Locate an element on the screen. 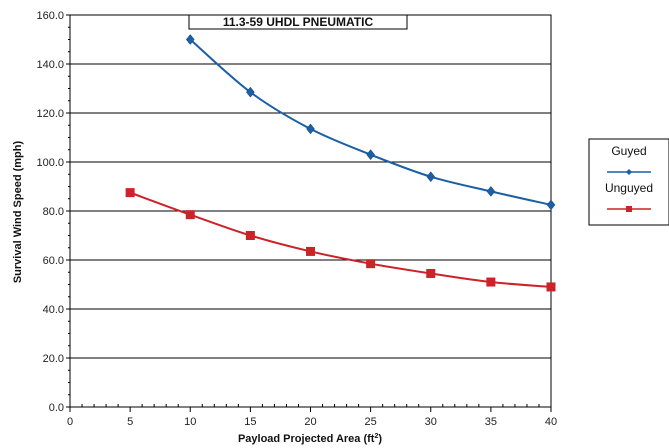  x-tick-label: 20 is located at coordinates (310, 422).